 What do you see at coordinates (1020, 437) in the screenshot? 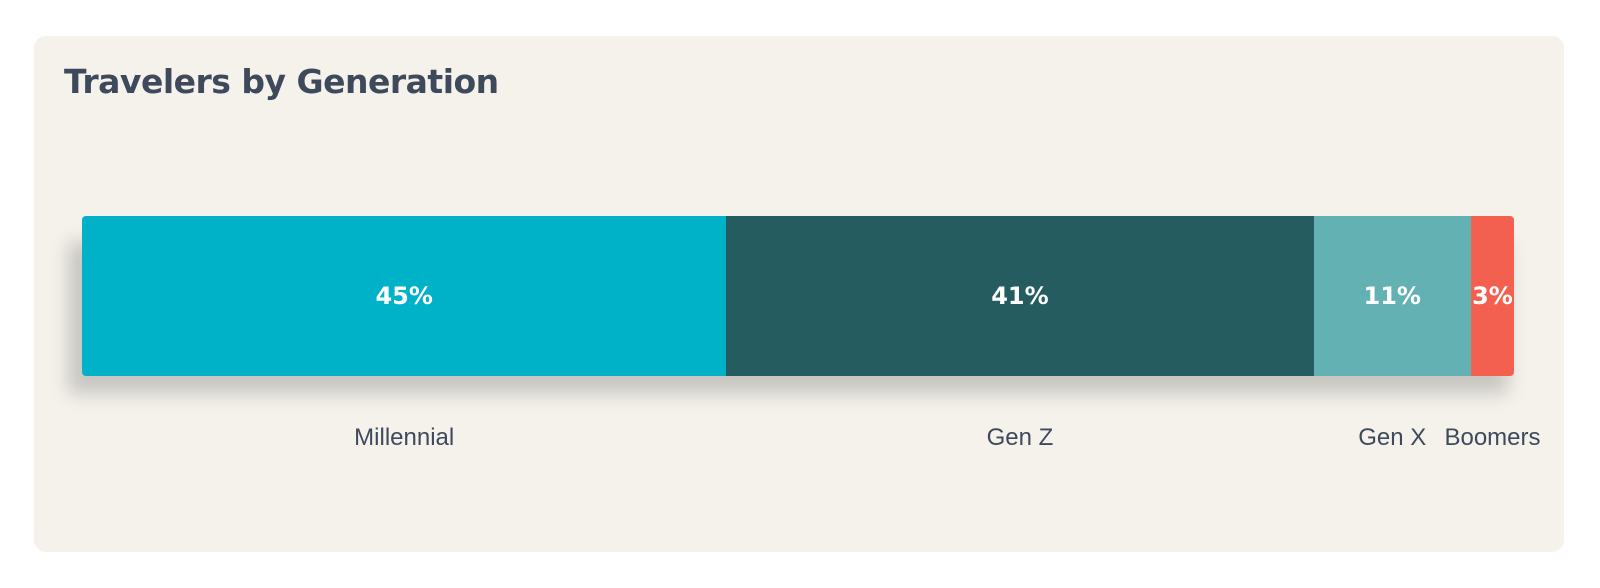
I see `category-label-gen-z: Gen Z` at bounding box center [1020, 437].